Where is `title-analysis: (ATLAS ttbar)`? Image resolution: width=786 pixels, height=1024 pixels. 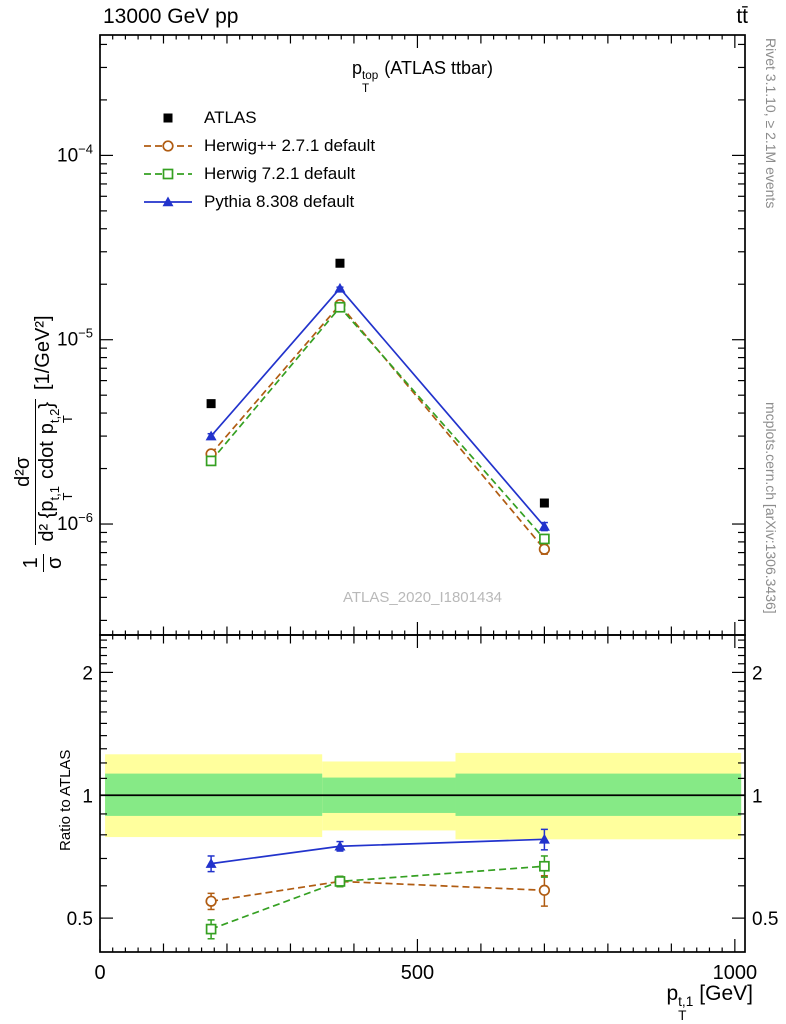
title-analysis: (ATLAS ttbar) is located at coordinates (438, 68).